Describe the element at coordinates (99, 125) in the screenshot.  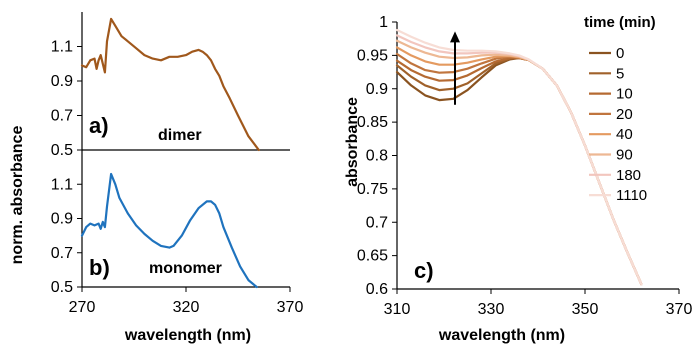
I see `panel-a-label: a)` at that location.